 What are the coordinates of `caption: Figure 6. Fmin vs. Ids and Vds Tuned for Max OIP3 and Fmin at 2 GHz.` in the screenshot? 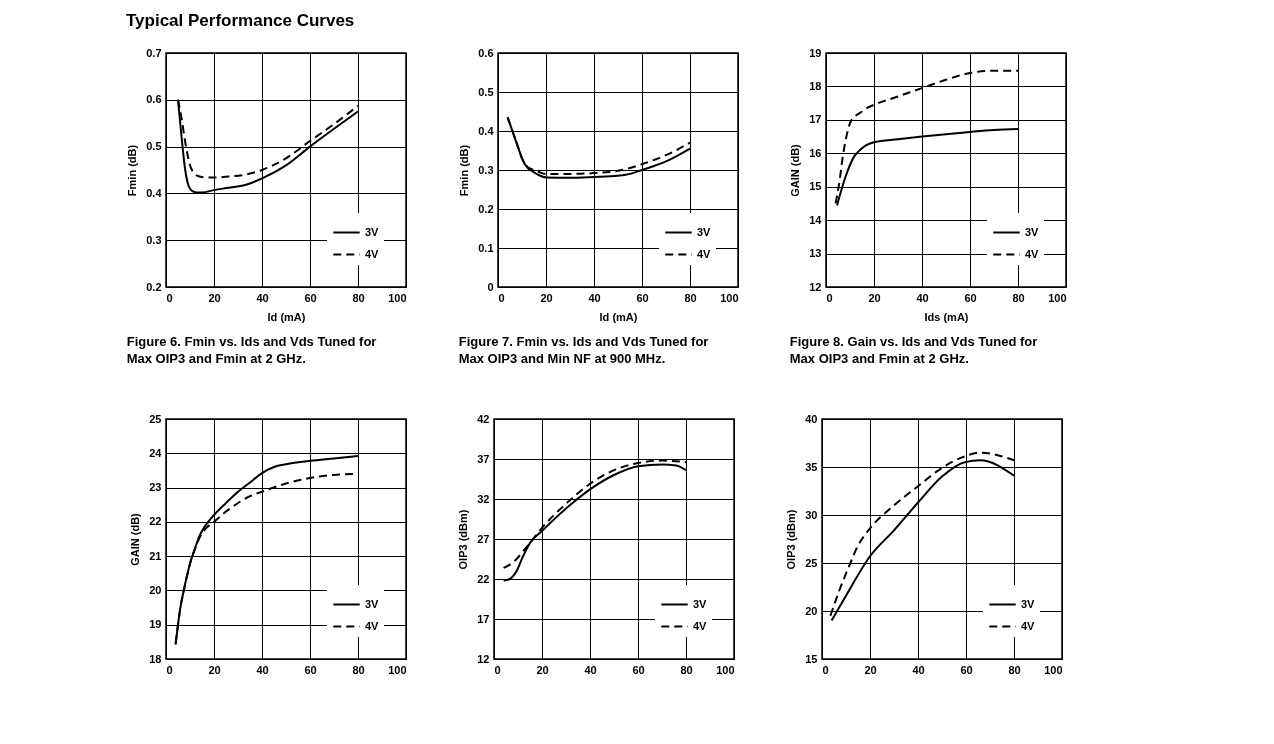 It's located at (251, 350).